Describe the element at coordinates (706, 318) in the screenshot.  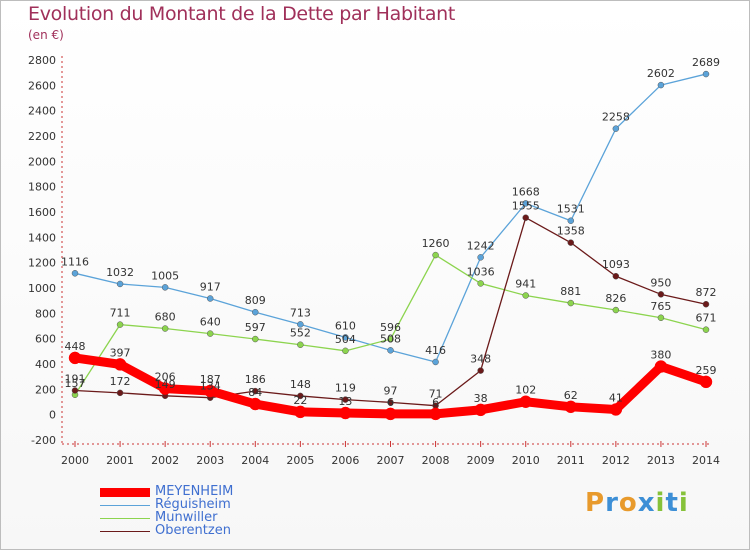
I see `data-label: 671` at that location.